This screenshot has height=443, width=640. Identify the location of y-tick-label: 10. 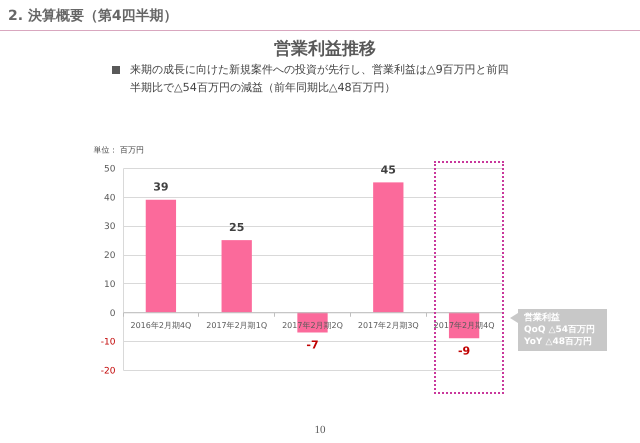
(110, 285).